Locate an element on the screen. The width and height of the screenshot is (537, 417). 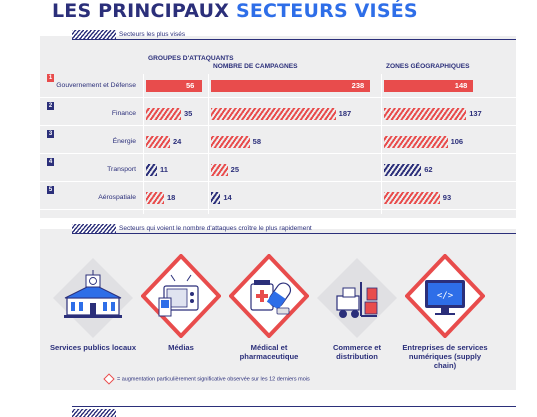
sector-label-media: Médias is located at coordinates (181, 347).